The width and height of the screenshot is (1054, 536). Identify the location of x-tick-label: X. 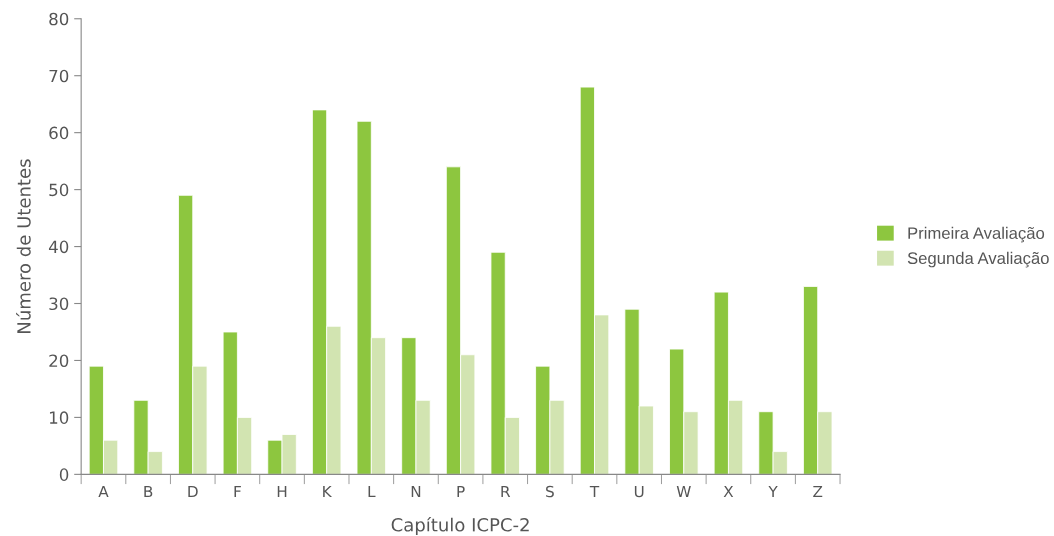
(728, 491).